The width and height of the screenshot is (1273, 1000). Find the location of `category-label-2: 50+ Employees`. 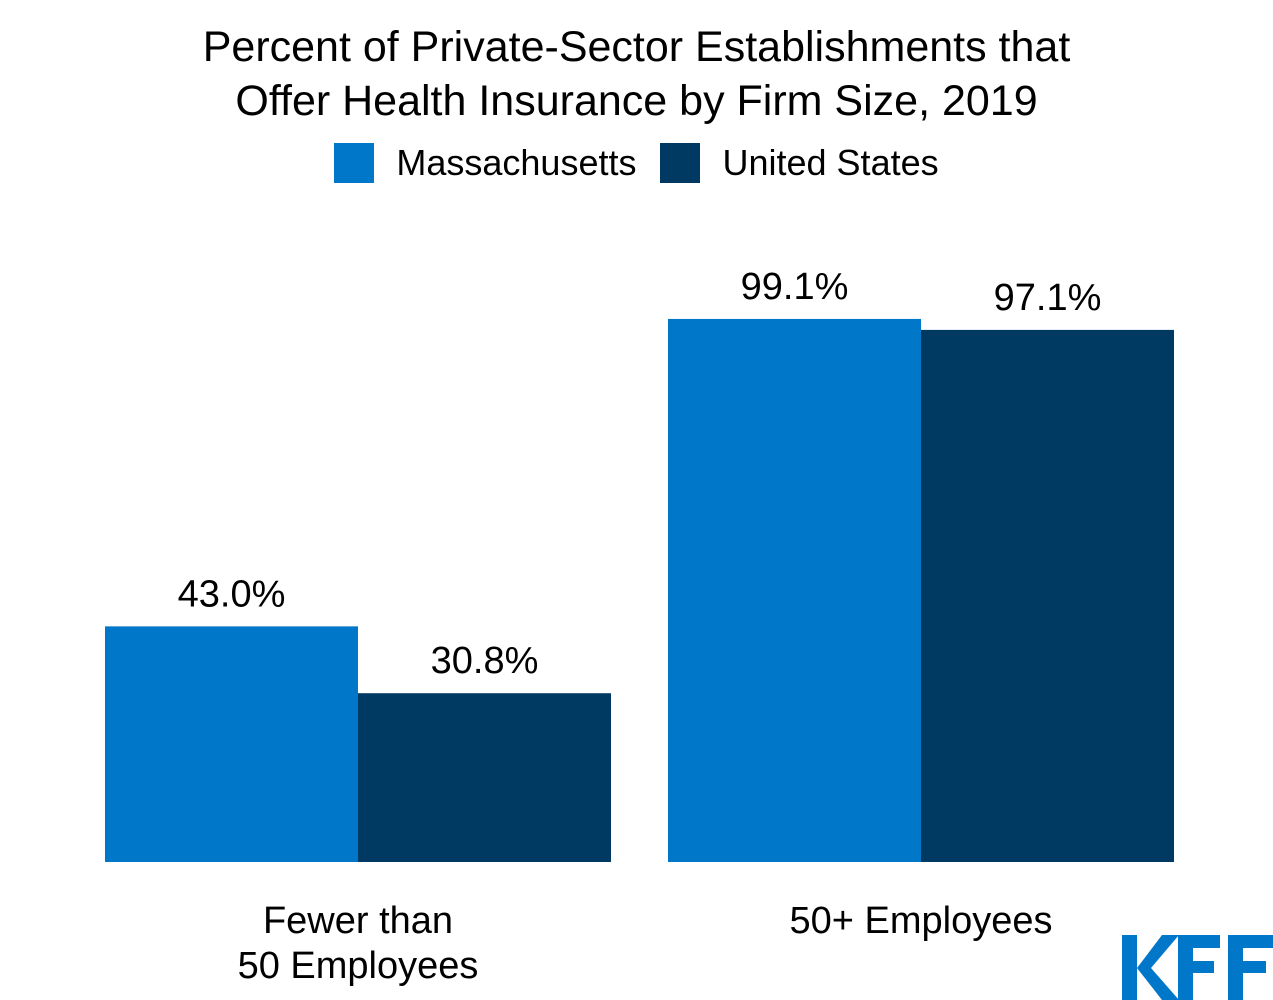

category-label-2: 50+ Employees is located at coordinates (921, 921).